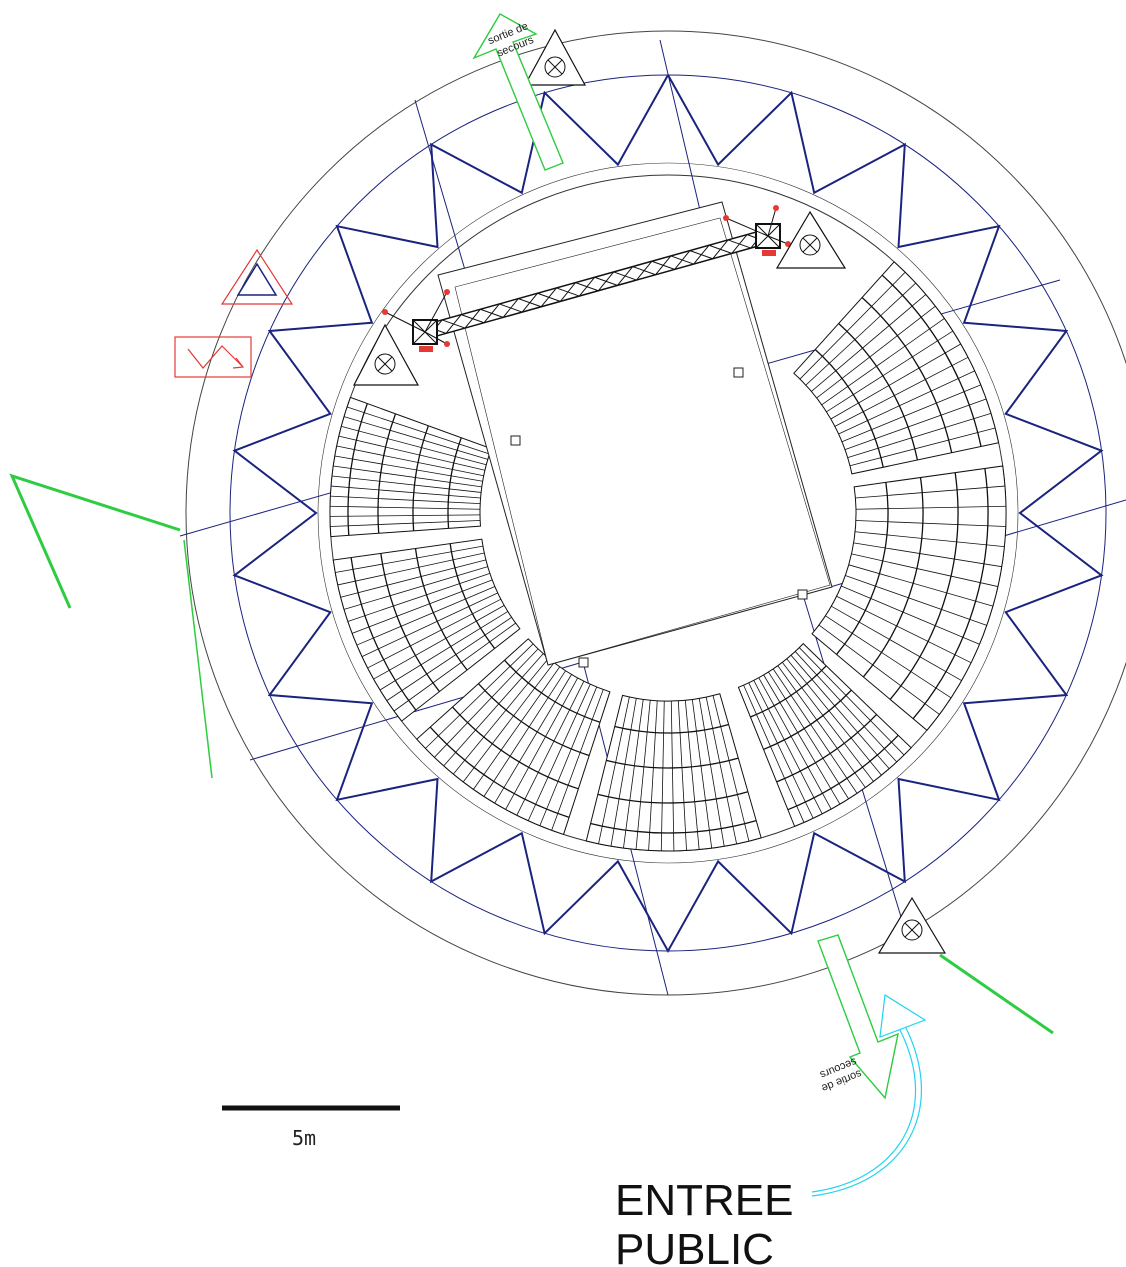 This screenshot has width=1126, height=1267. I want to click on scale-label: 5m, so click(304, 1138).